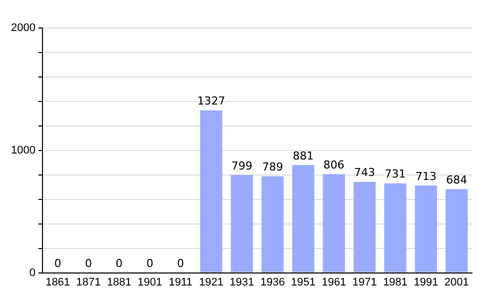 The image size is (500, 300). I want to click on x-tick-label: 1871, so click(88, 282).